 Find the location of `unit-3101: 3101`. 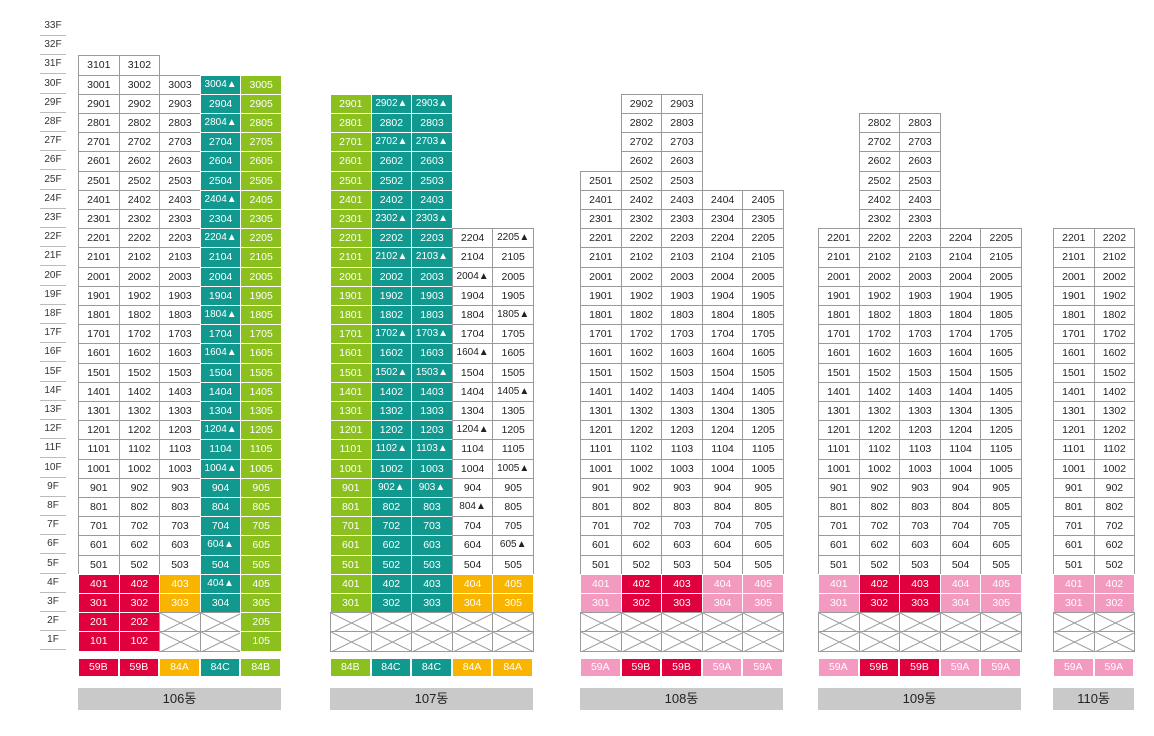

unit-3101: 3101 is located at coordinates (99, 65).